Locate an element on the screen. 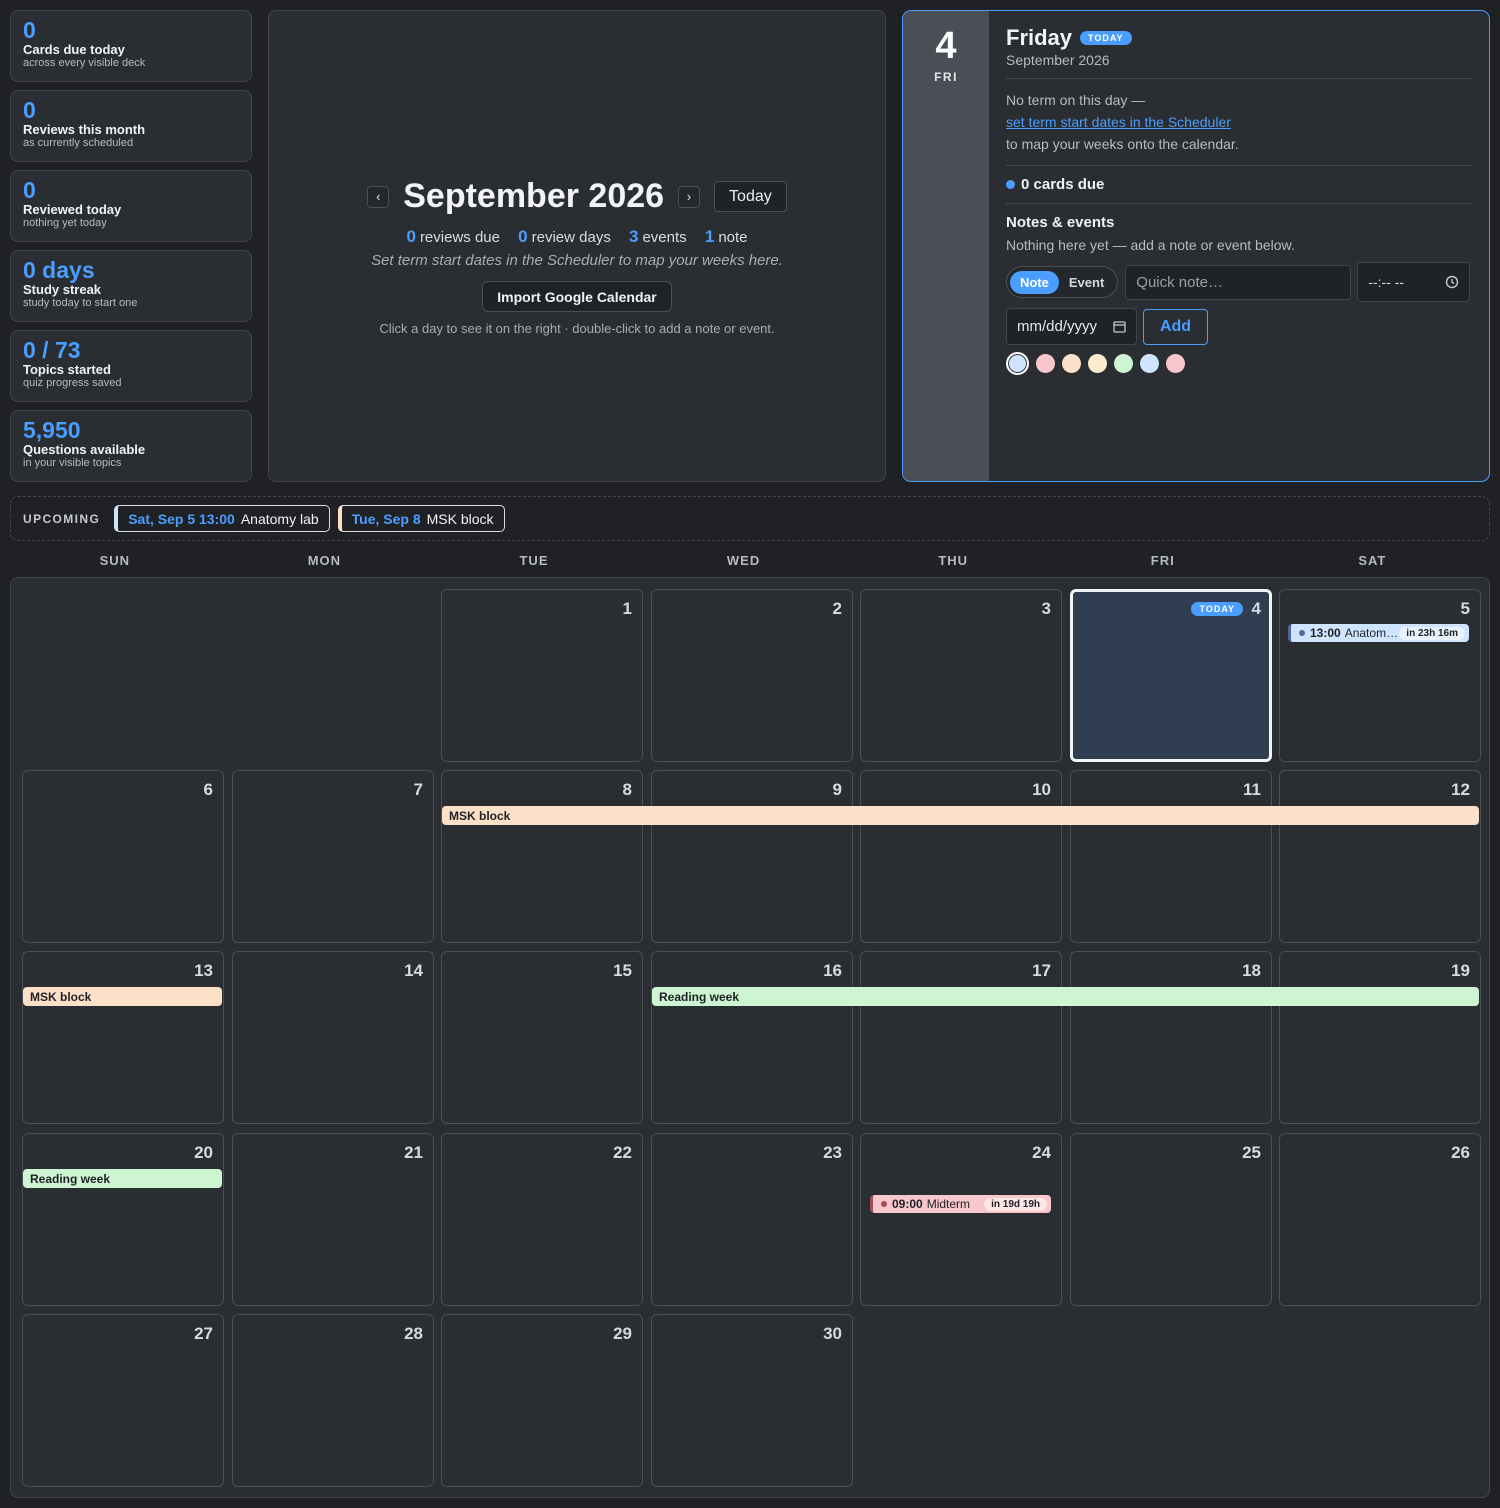 The width and height of the screenshot is (1500, 1508). day-number: 22 is located at coordinates (622, 1152).